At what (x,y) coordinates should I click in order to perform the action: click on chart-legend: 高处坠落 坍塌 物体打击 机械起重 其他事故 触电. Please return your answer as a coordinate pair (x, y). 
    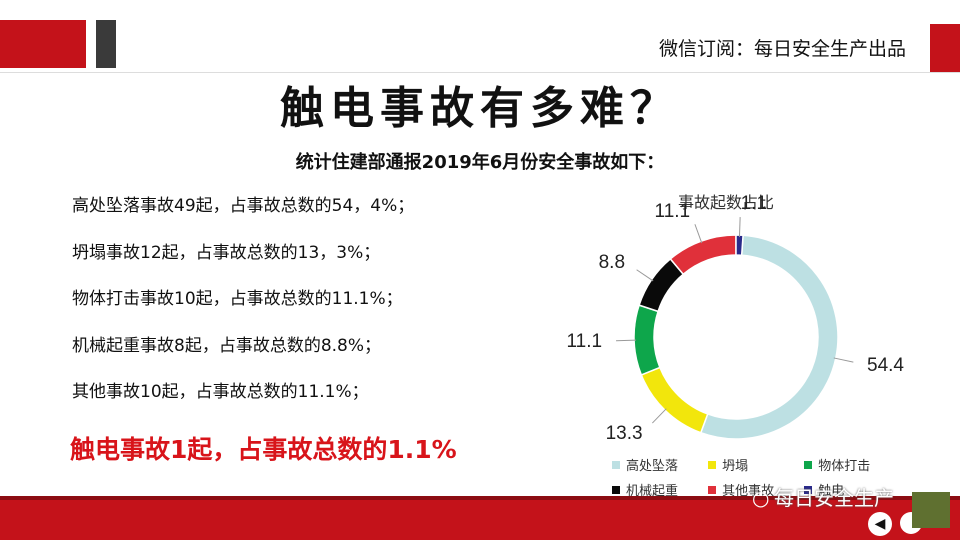
    Looking at the image, I should click on (757, 480).